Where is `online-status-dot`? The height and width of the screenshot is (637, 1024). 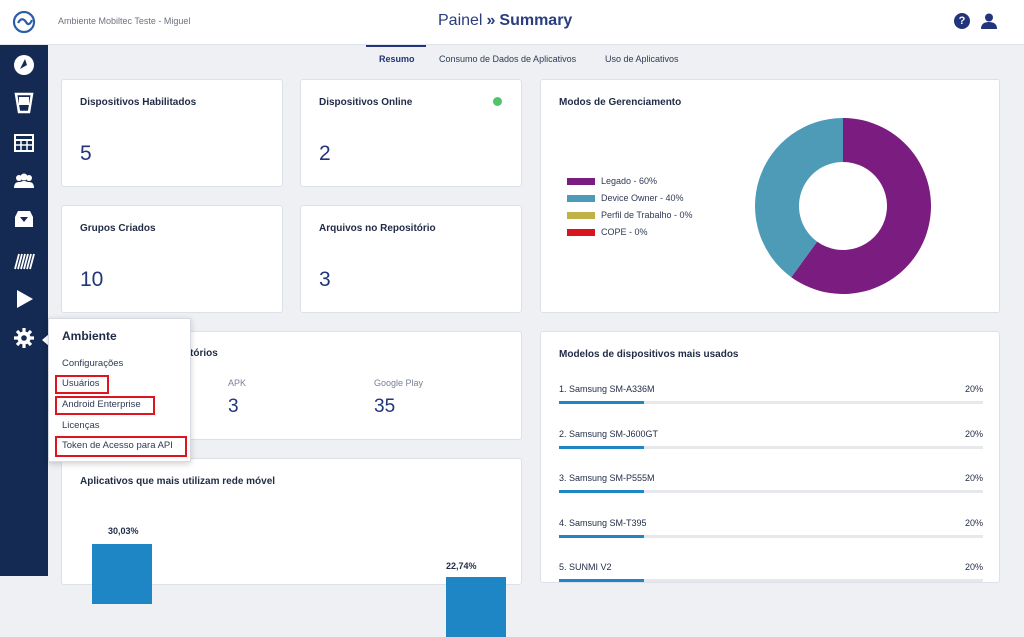
online-status-dot is located at coordinates (497, 101).